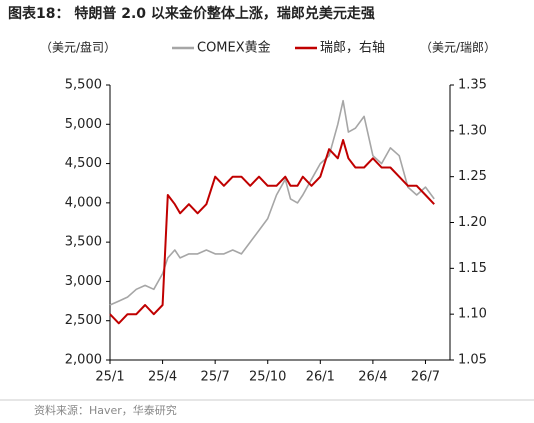 The image size is (534, 423). I want to click on y2-tick-label: 1.15, so click(472, 268).